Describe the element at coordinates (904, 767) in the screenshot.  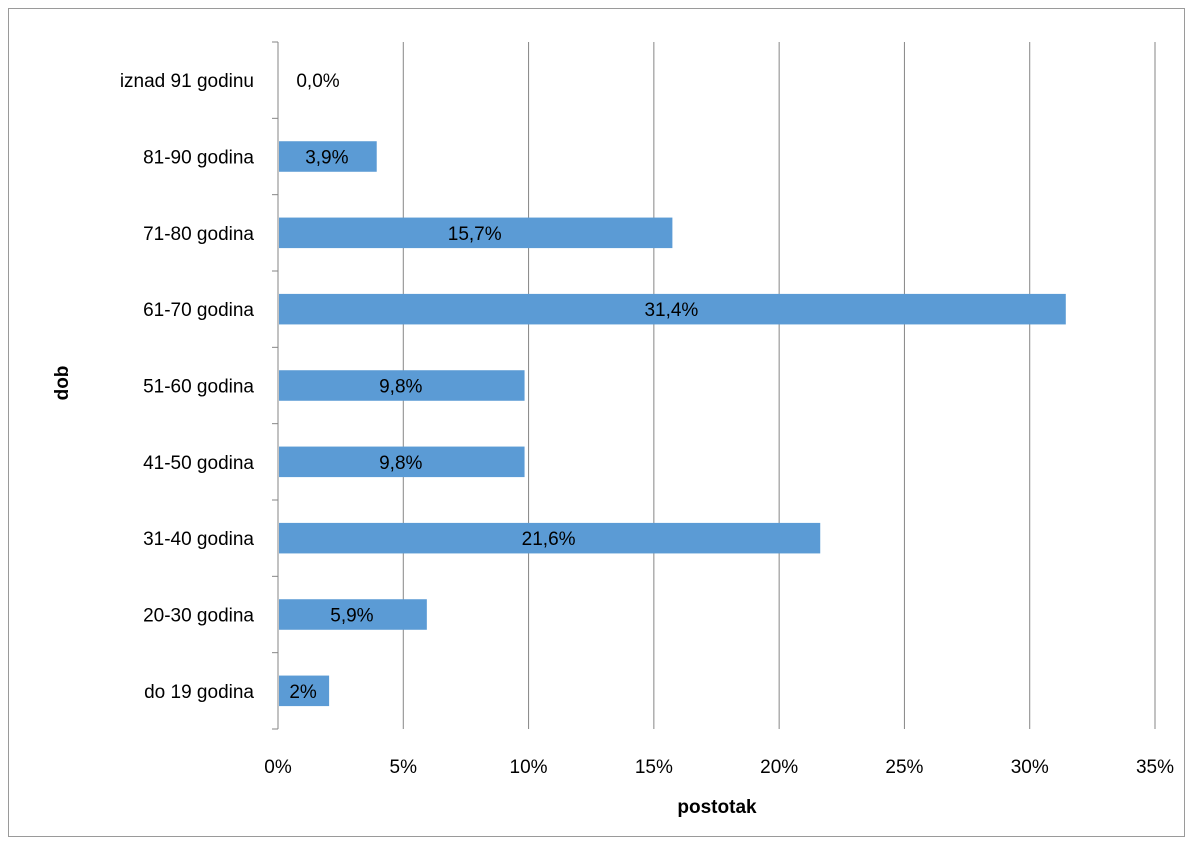
I see `x-tick-label: 25%` at that location.